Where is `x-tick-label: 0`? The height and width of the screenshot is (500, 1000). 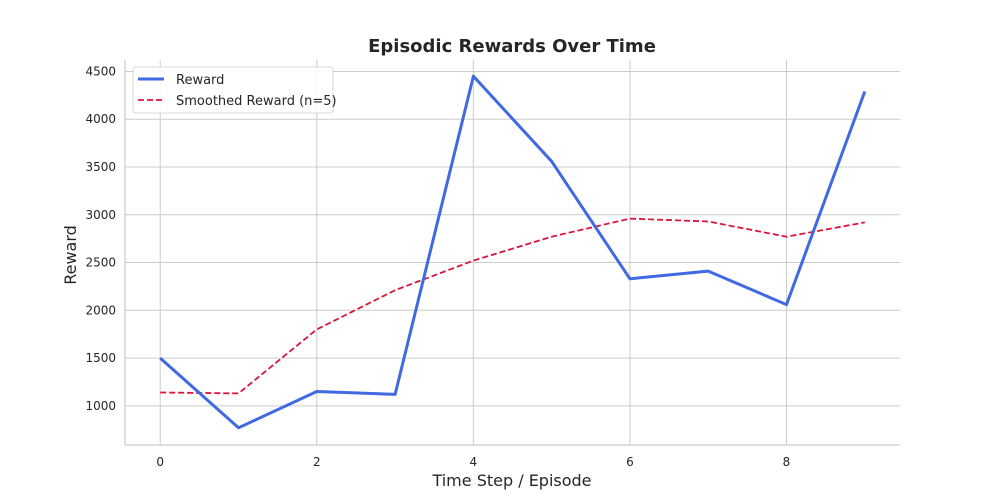 x-tick-label: 0 is located at coordinates (160, 462).